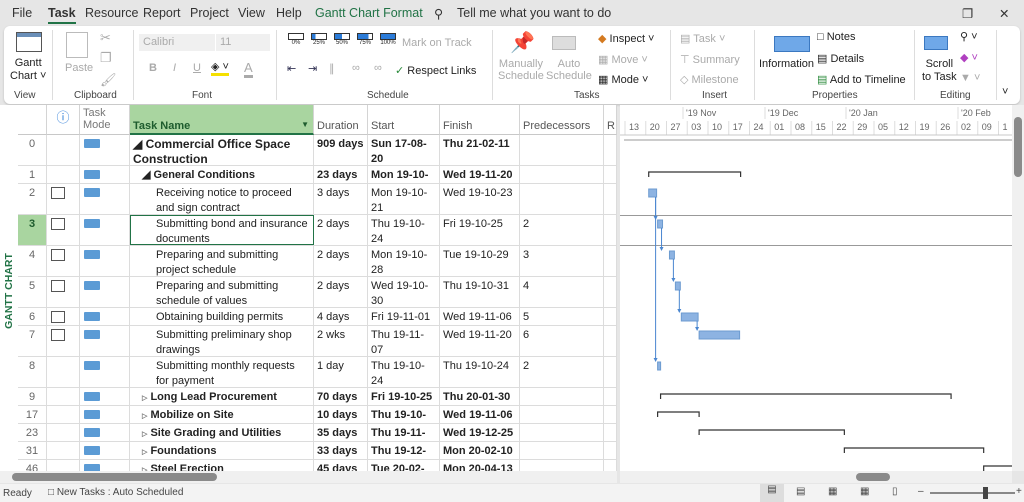 Image resolution: width=1024 pixels, height=502 pixels. I want to click on header-finish: Finish, so click(480, 120).